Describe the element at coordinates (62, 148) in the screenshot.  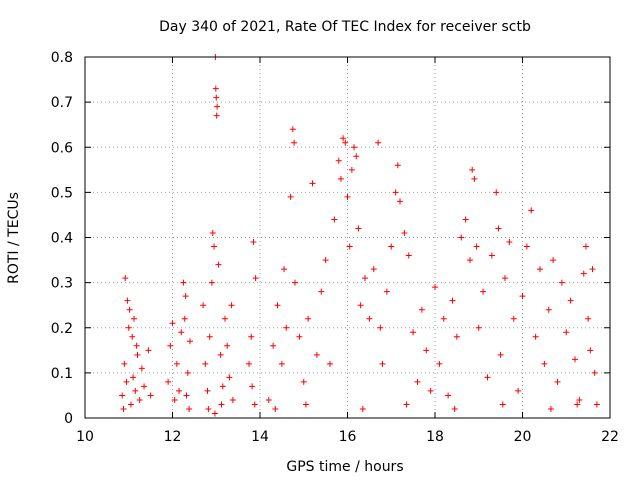
I see `y-tick-label: 0.6` at that location.